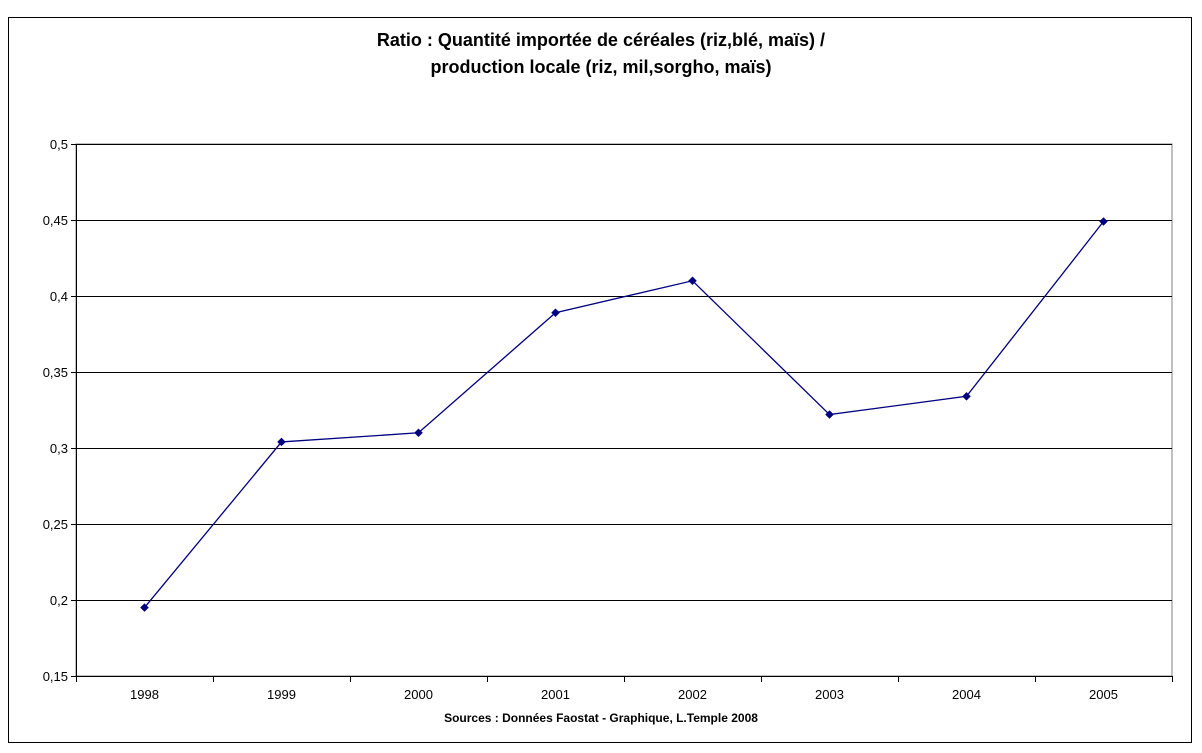  I want to click on x-tick-label: 2000, so click(418, 694).